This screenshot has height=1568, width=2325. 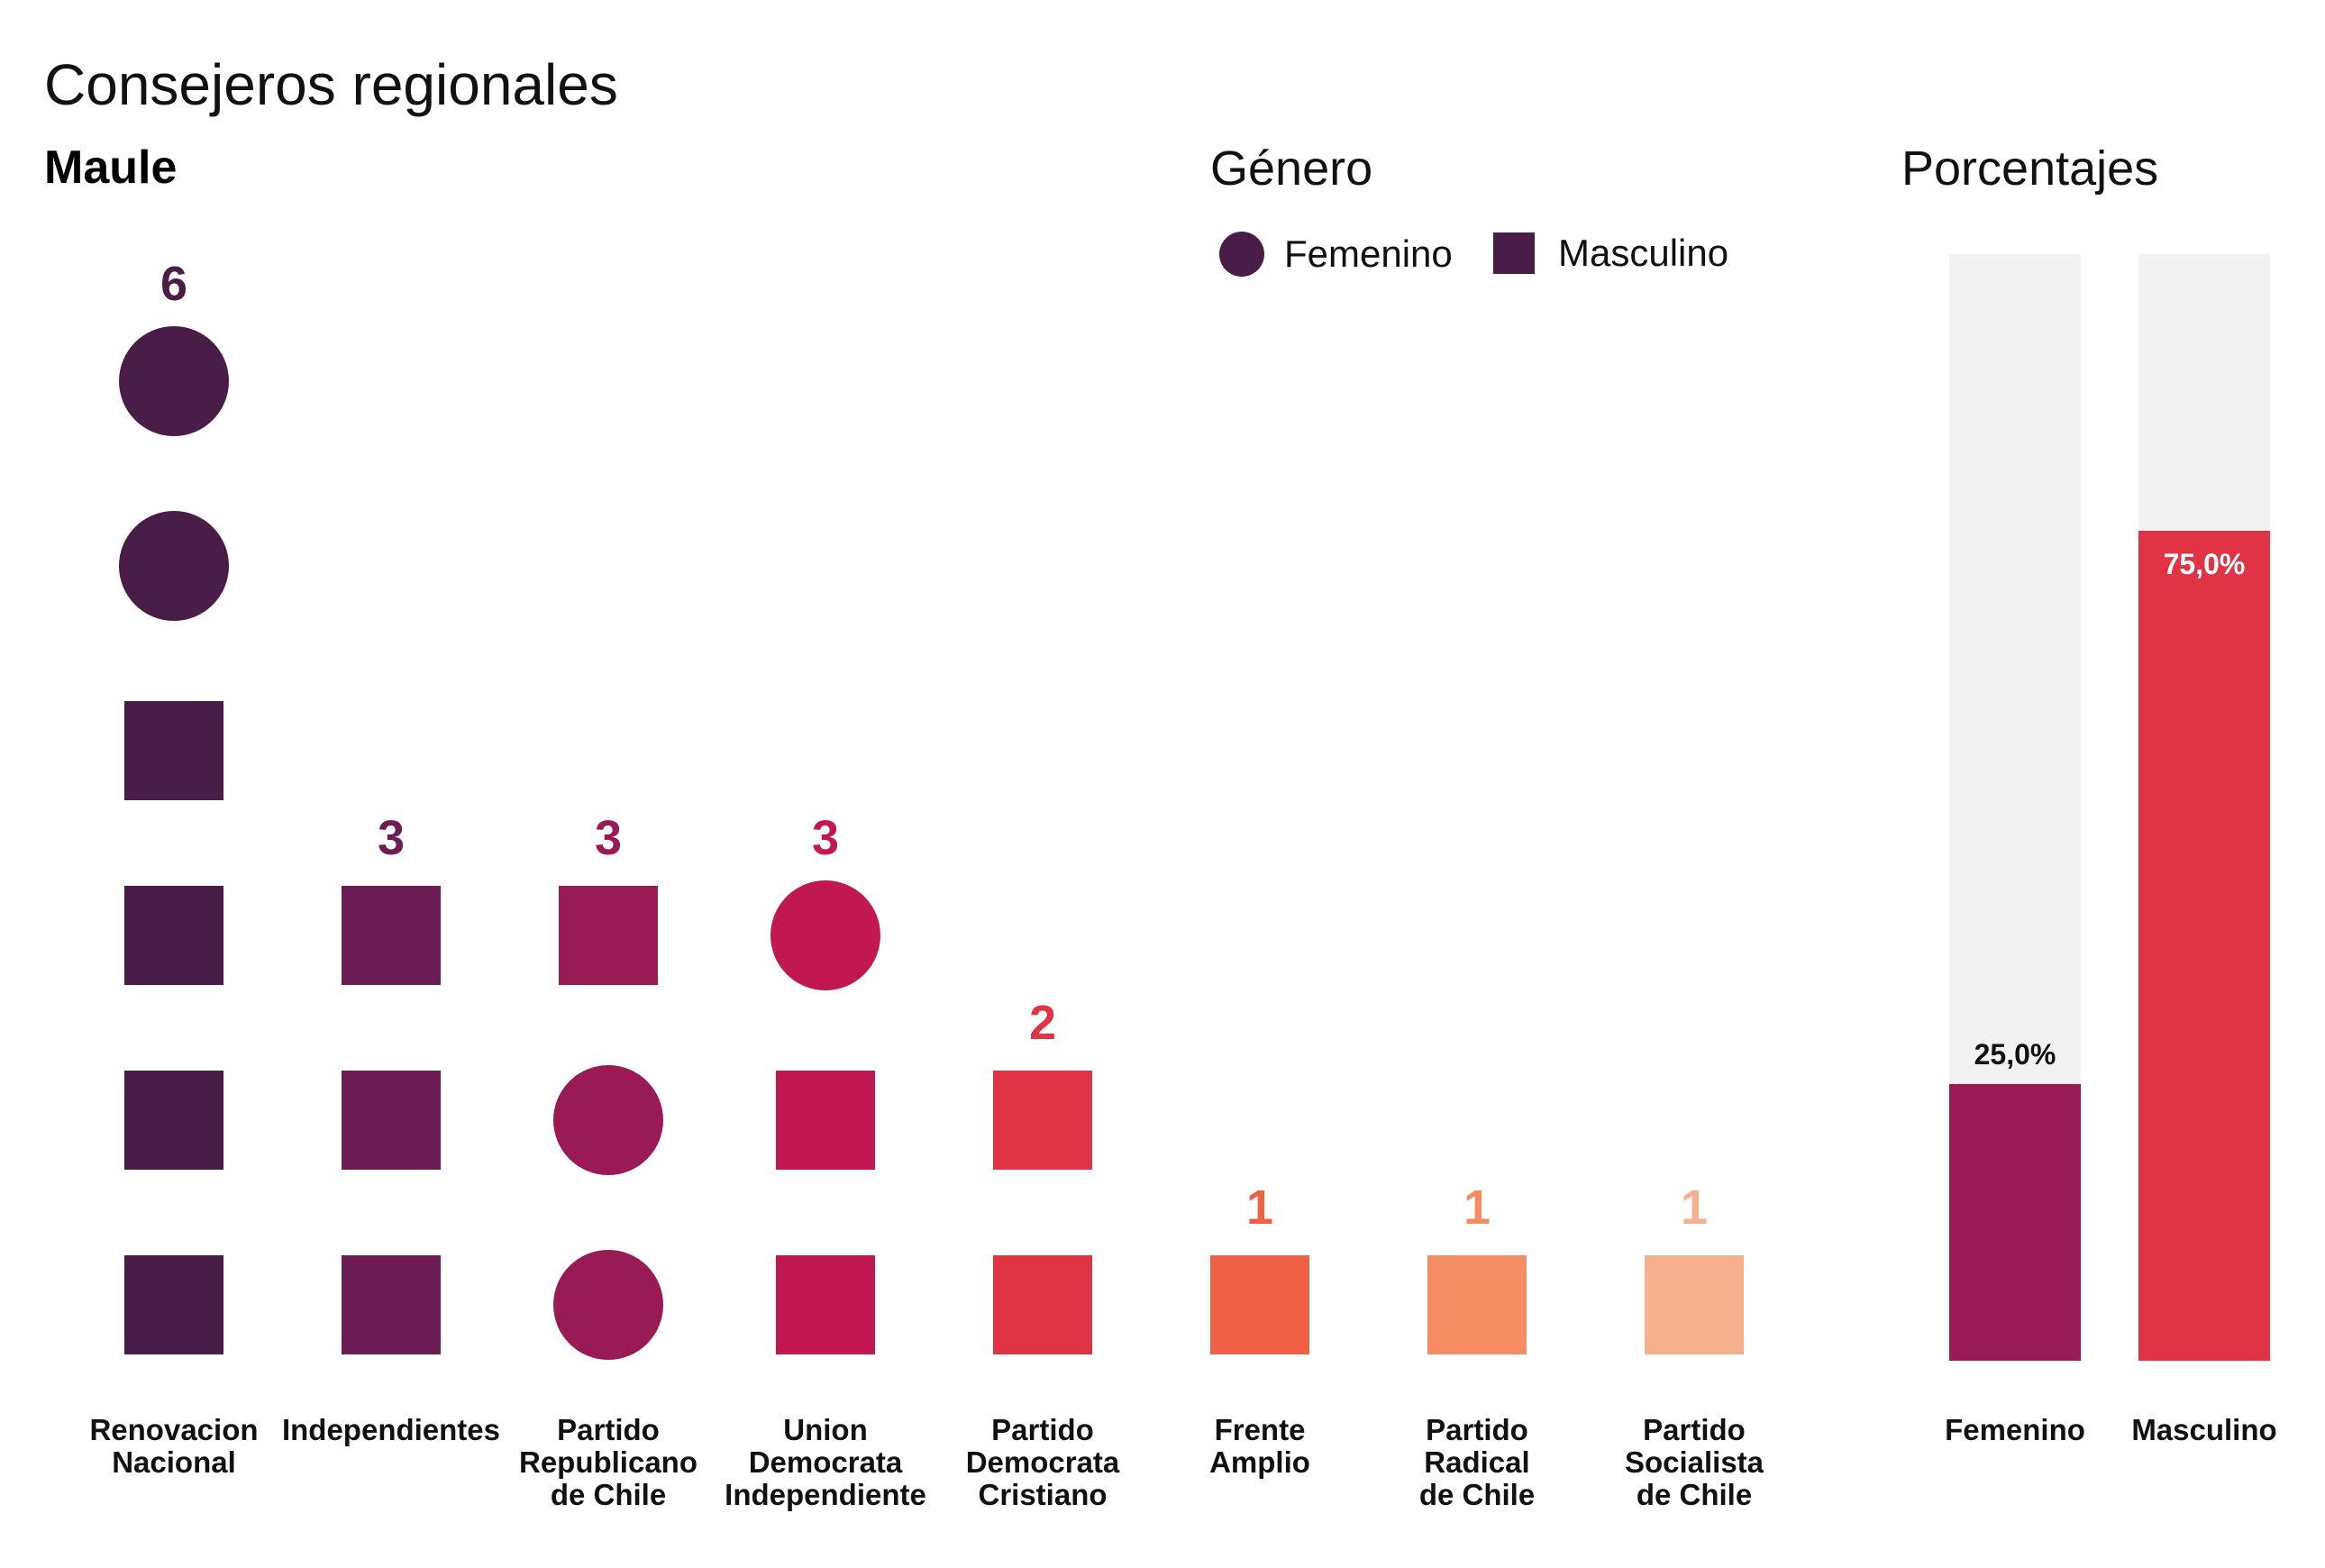 What do you see at coordinates (608, 1462) in the screenshot?
I see `category-label-2-1: Republicano` at bounding box center [608, 1462].